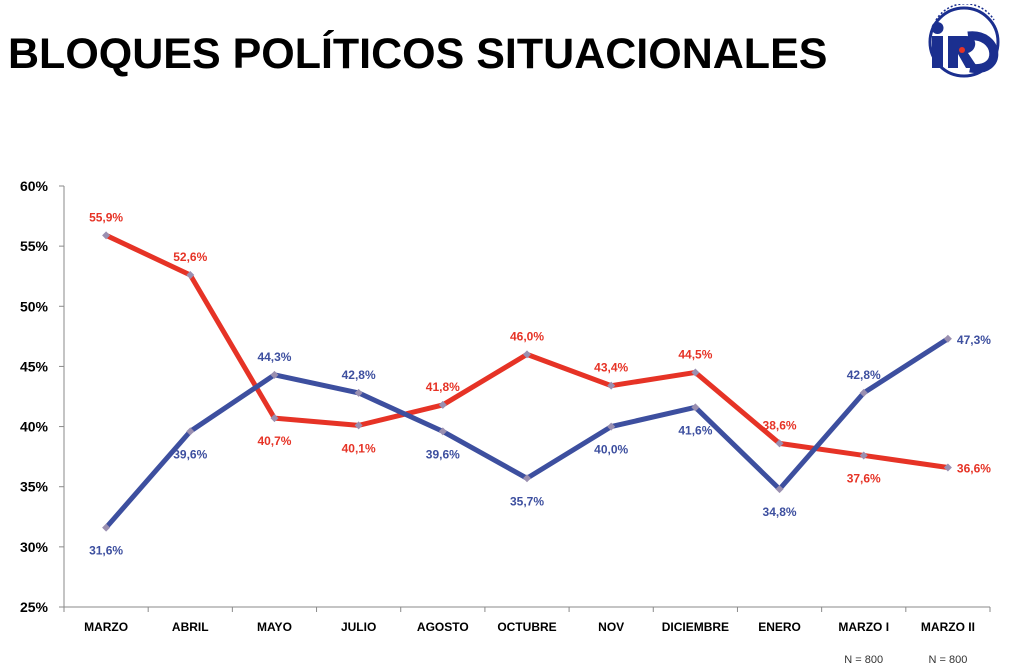  Describe the element at coordinates (863, 627) in the screenshot. I see `x-tick-label: MARZO I` at that location.